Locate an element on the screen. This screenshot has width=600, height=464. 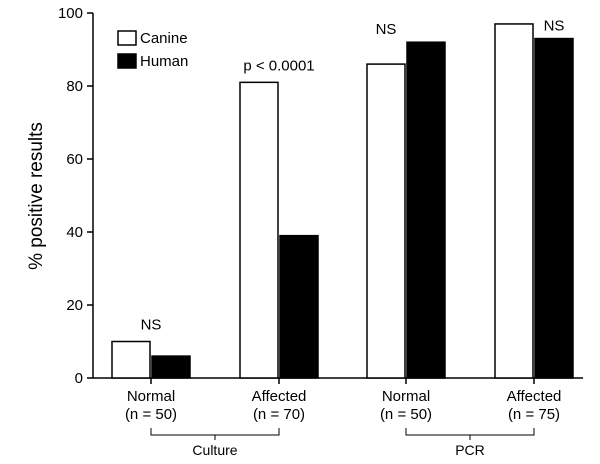
legend-swatch-canine is located at coordinates (127, 38).